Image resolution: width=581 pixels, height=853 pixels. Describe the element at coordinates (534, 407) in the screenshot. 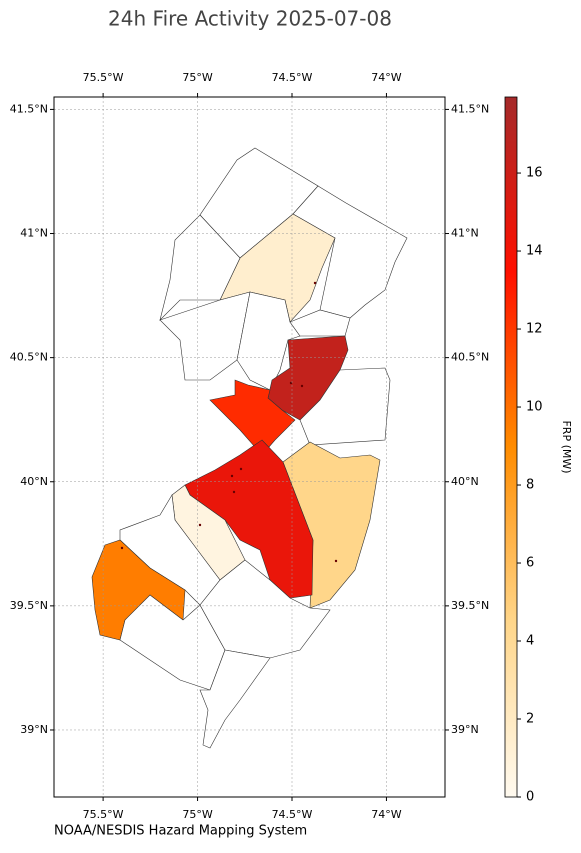

I see `colorbar-tick-label: 10` at that location.